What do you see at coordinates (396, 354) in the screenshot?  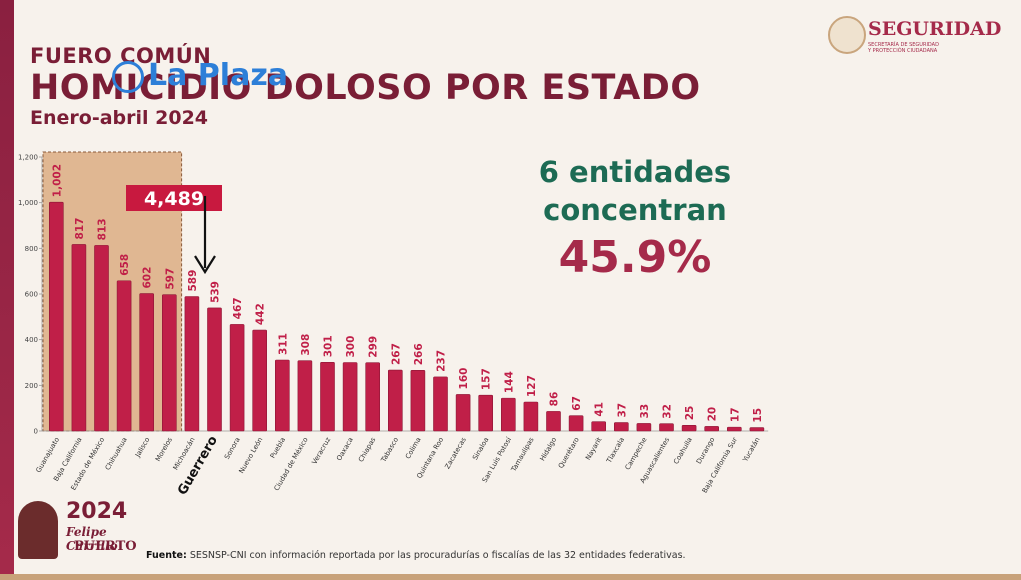 I see `data-label: 267` at bounding box center [396, 354].